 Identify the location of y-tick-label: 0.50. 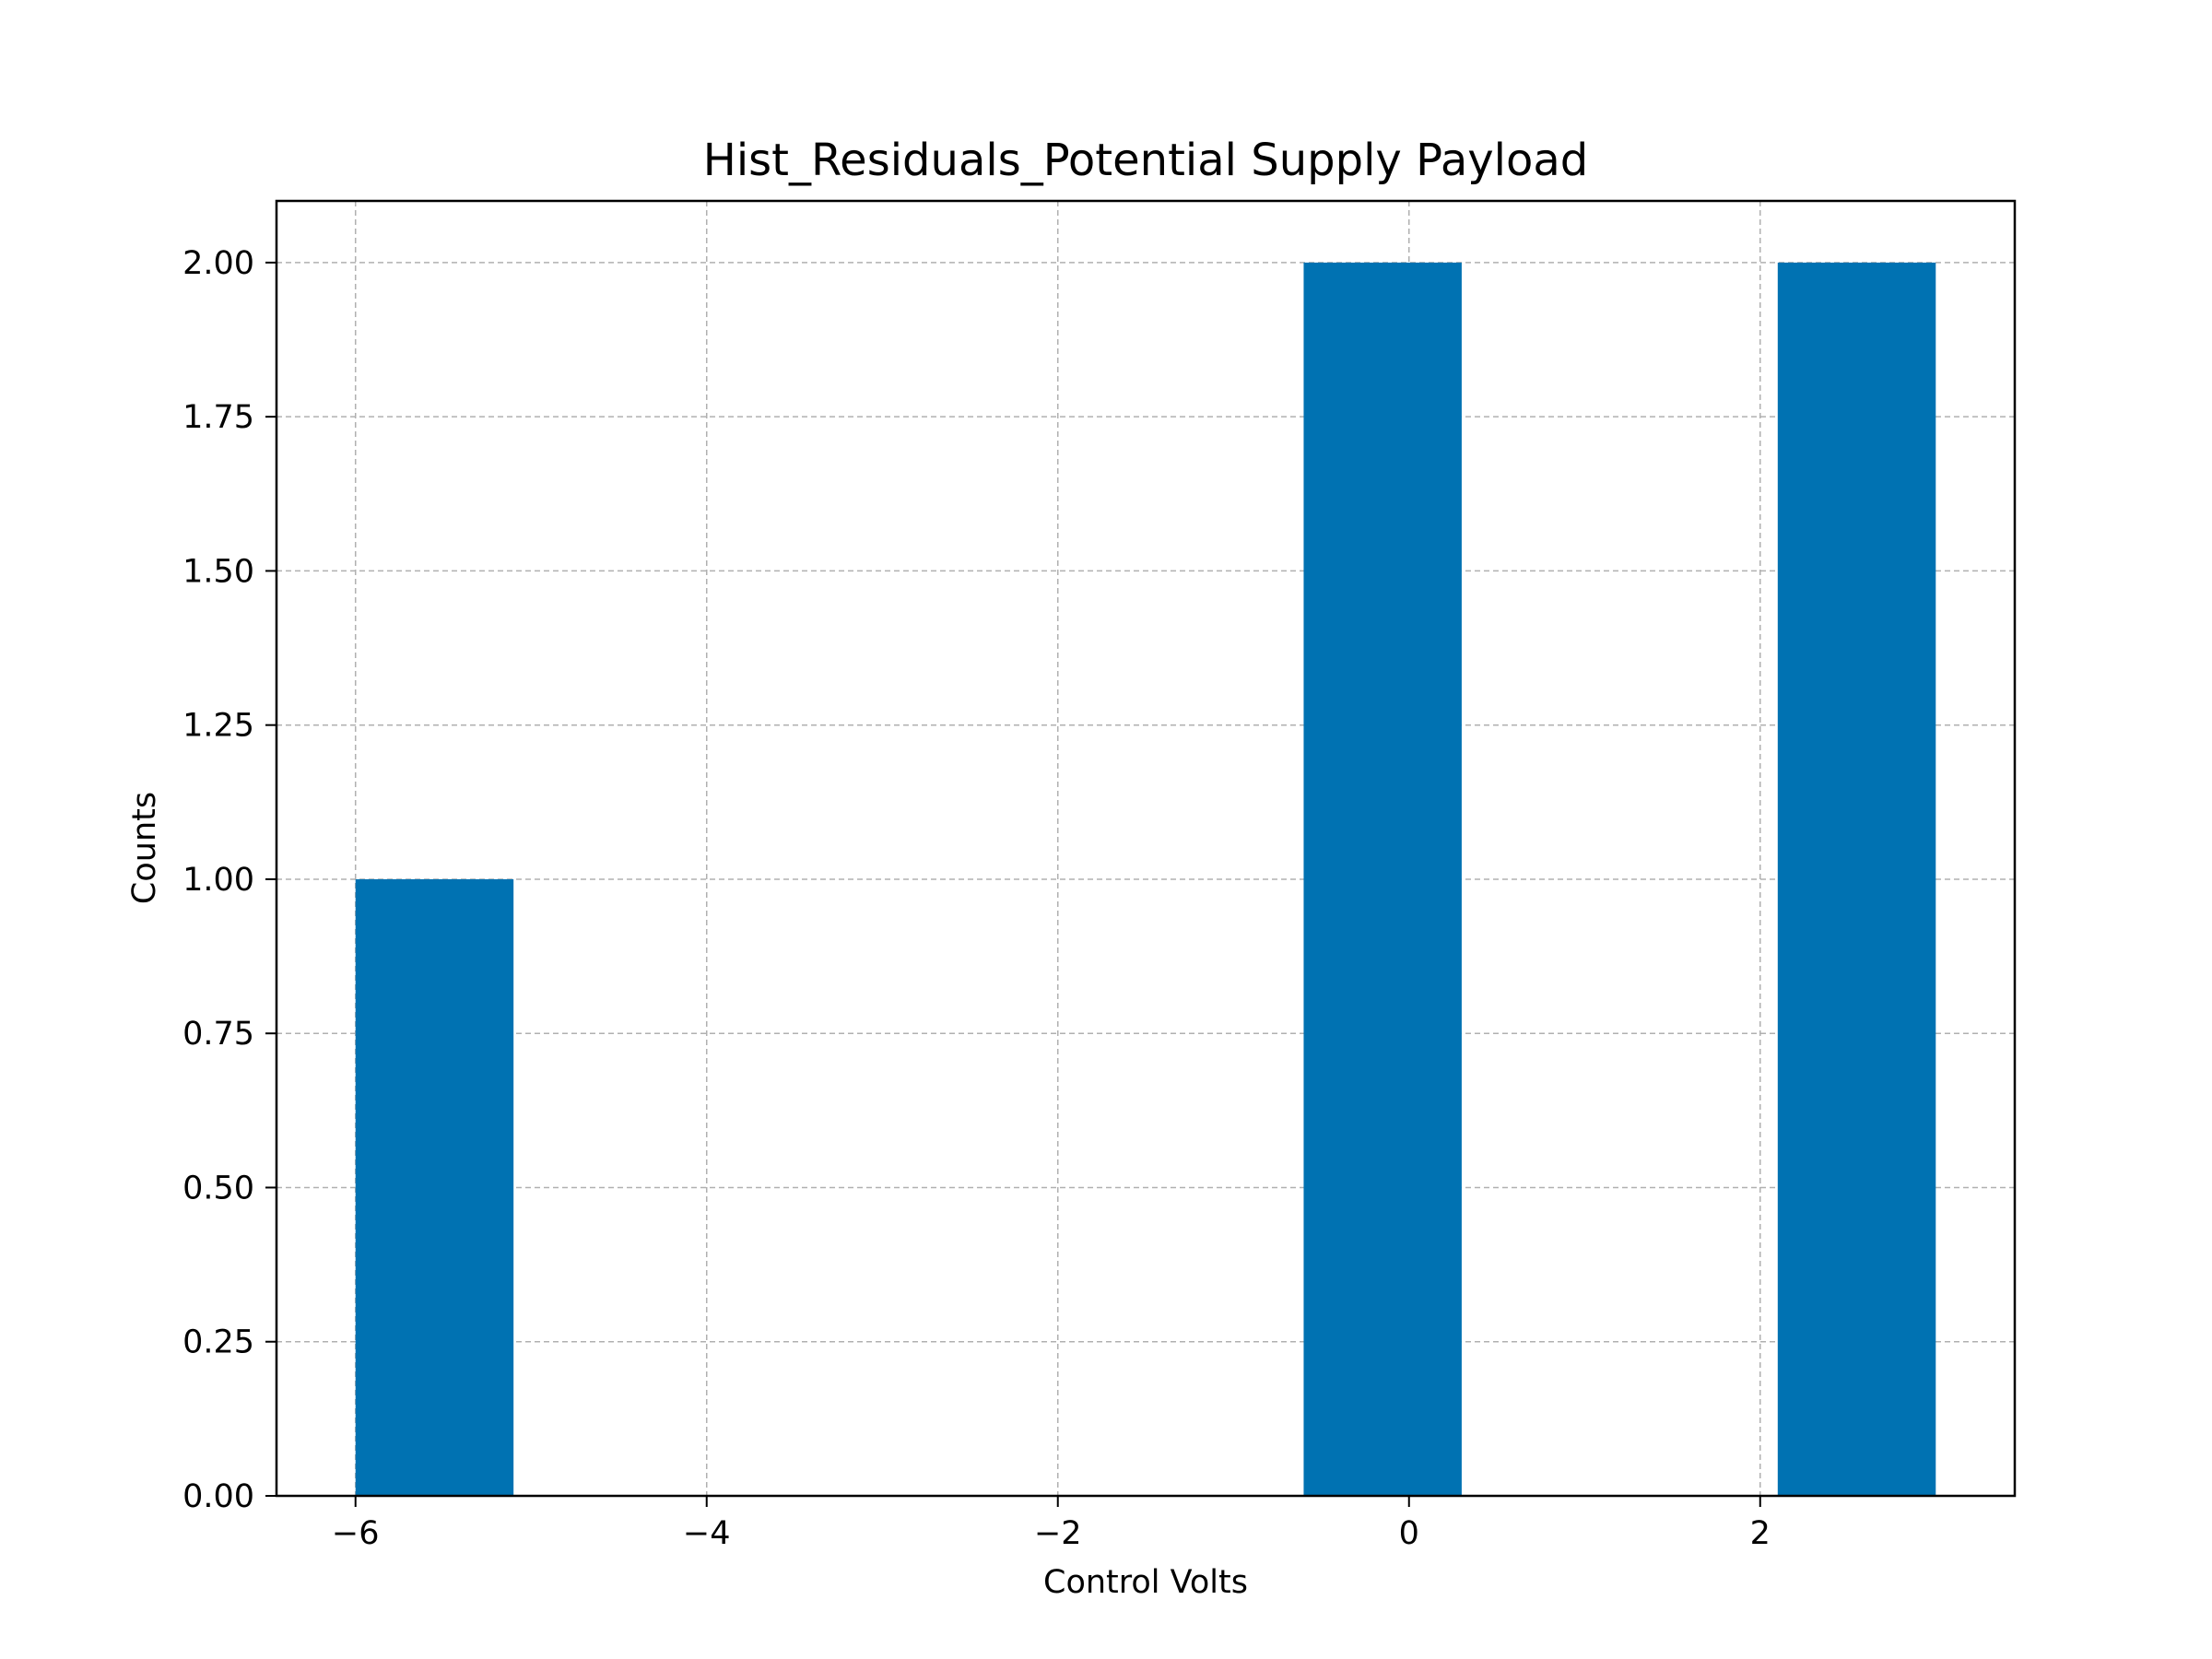
(218, 1188).